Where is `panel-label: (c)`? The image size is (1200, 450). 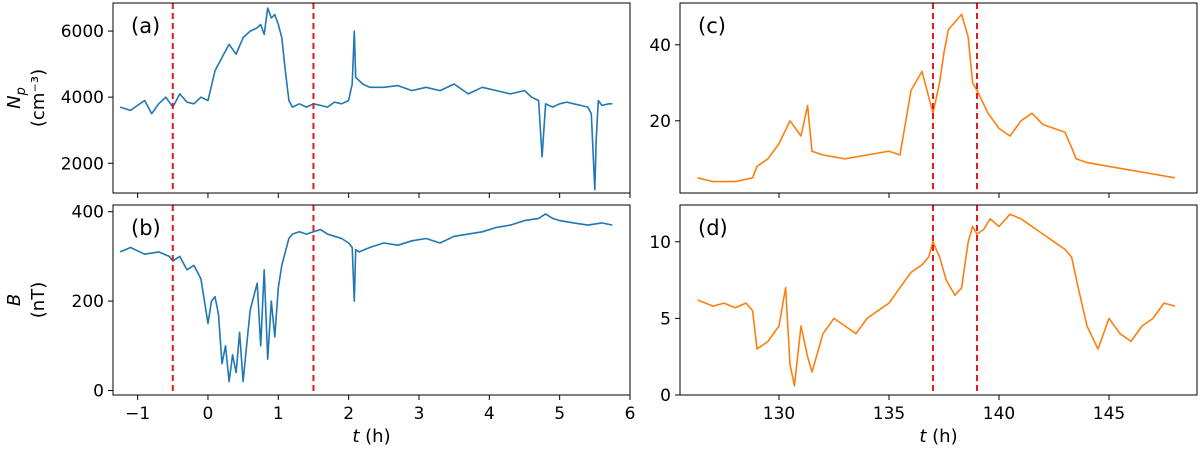 panel-label: (c) is located at coordinates (712, 26).